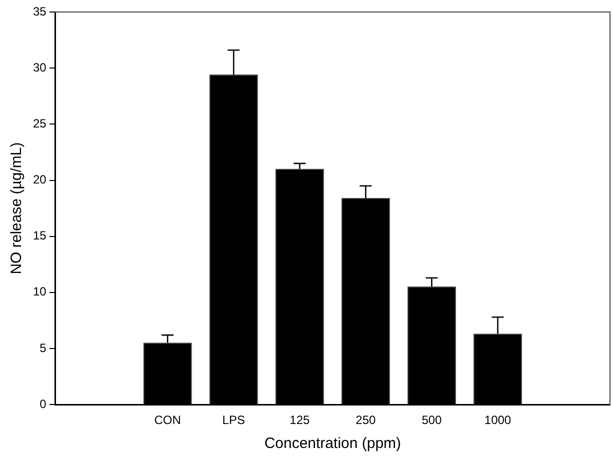  I want to click on y-tick-label: 15, so click(39, 235).